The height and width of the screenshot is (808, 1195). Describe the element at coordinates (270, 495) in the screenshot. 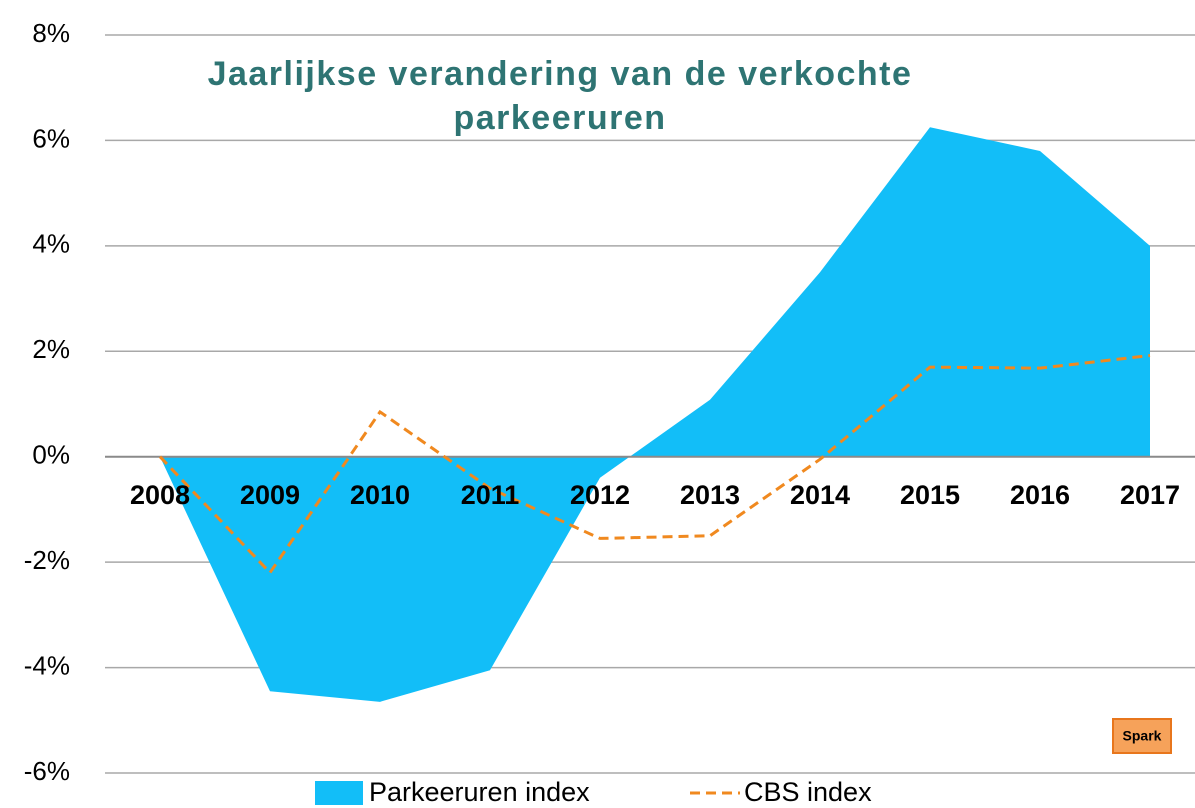

I see `x-tick-label: 2009` at that location.